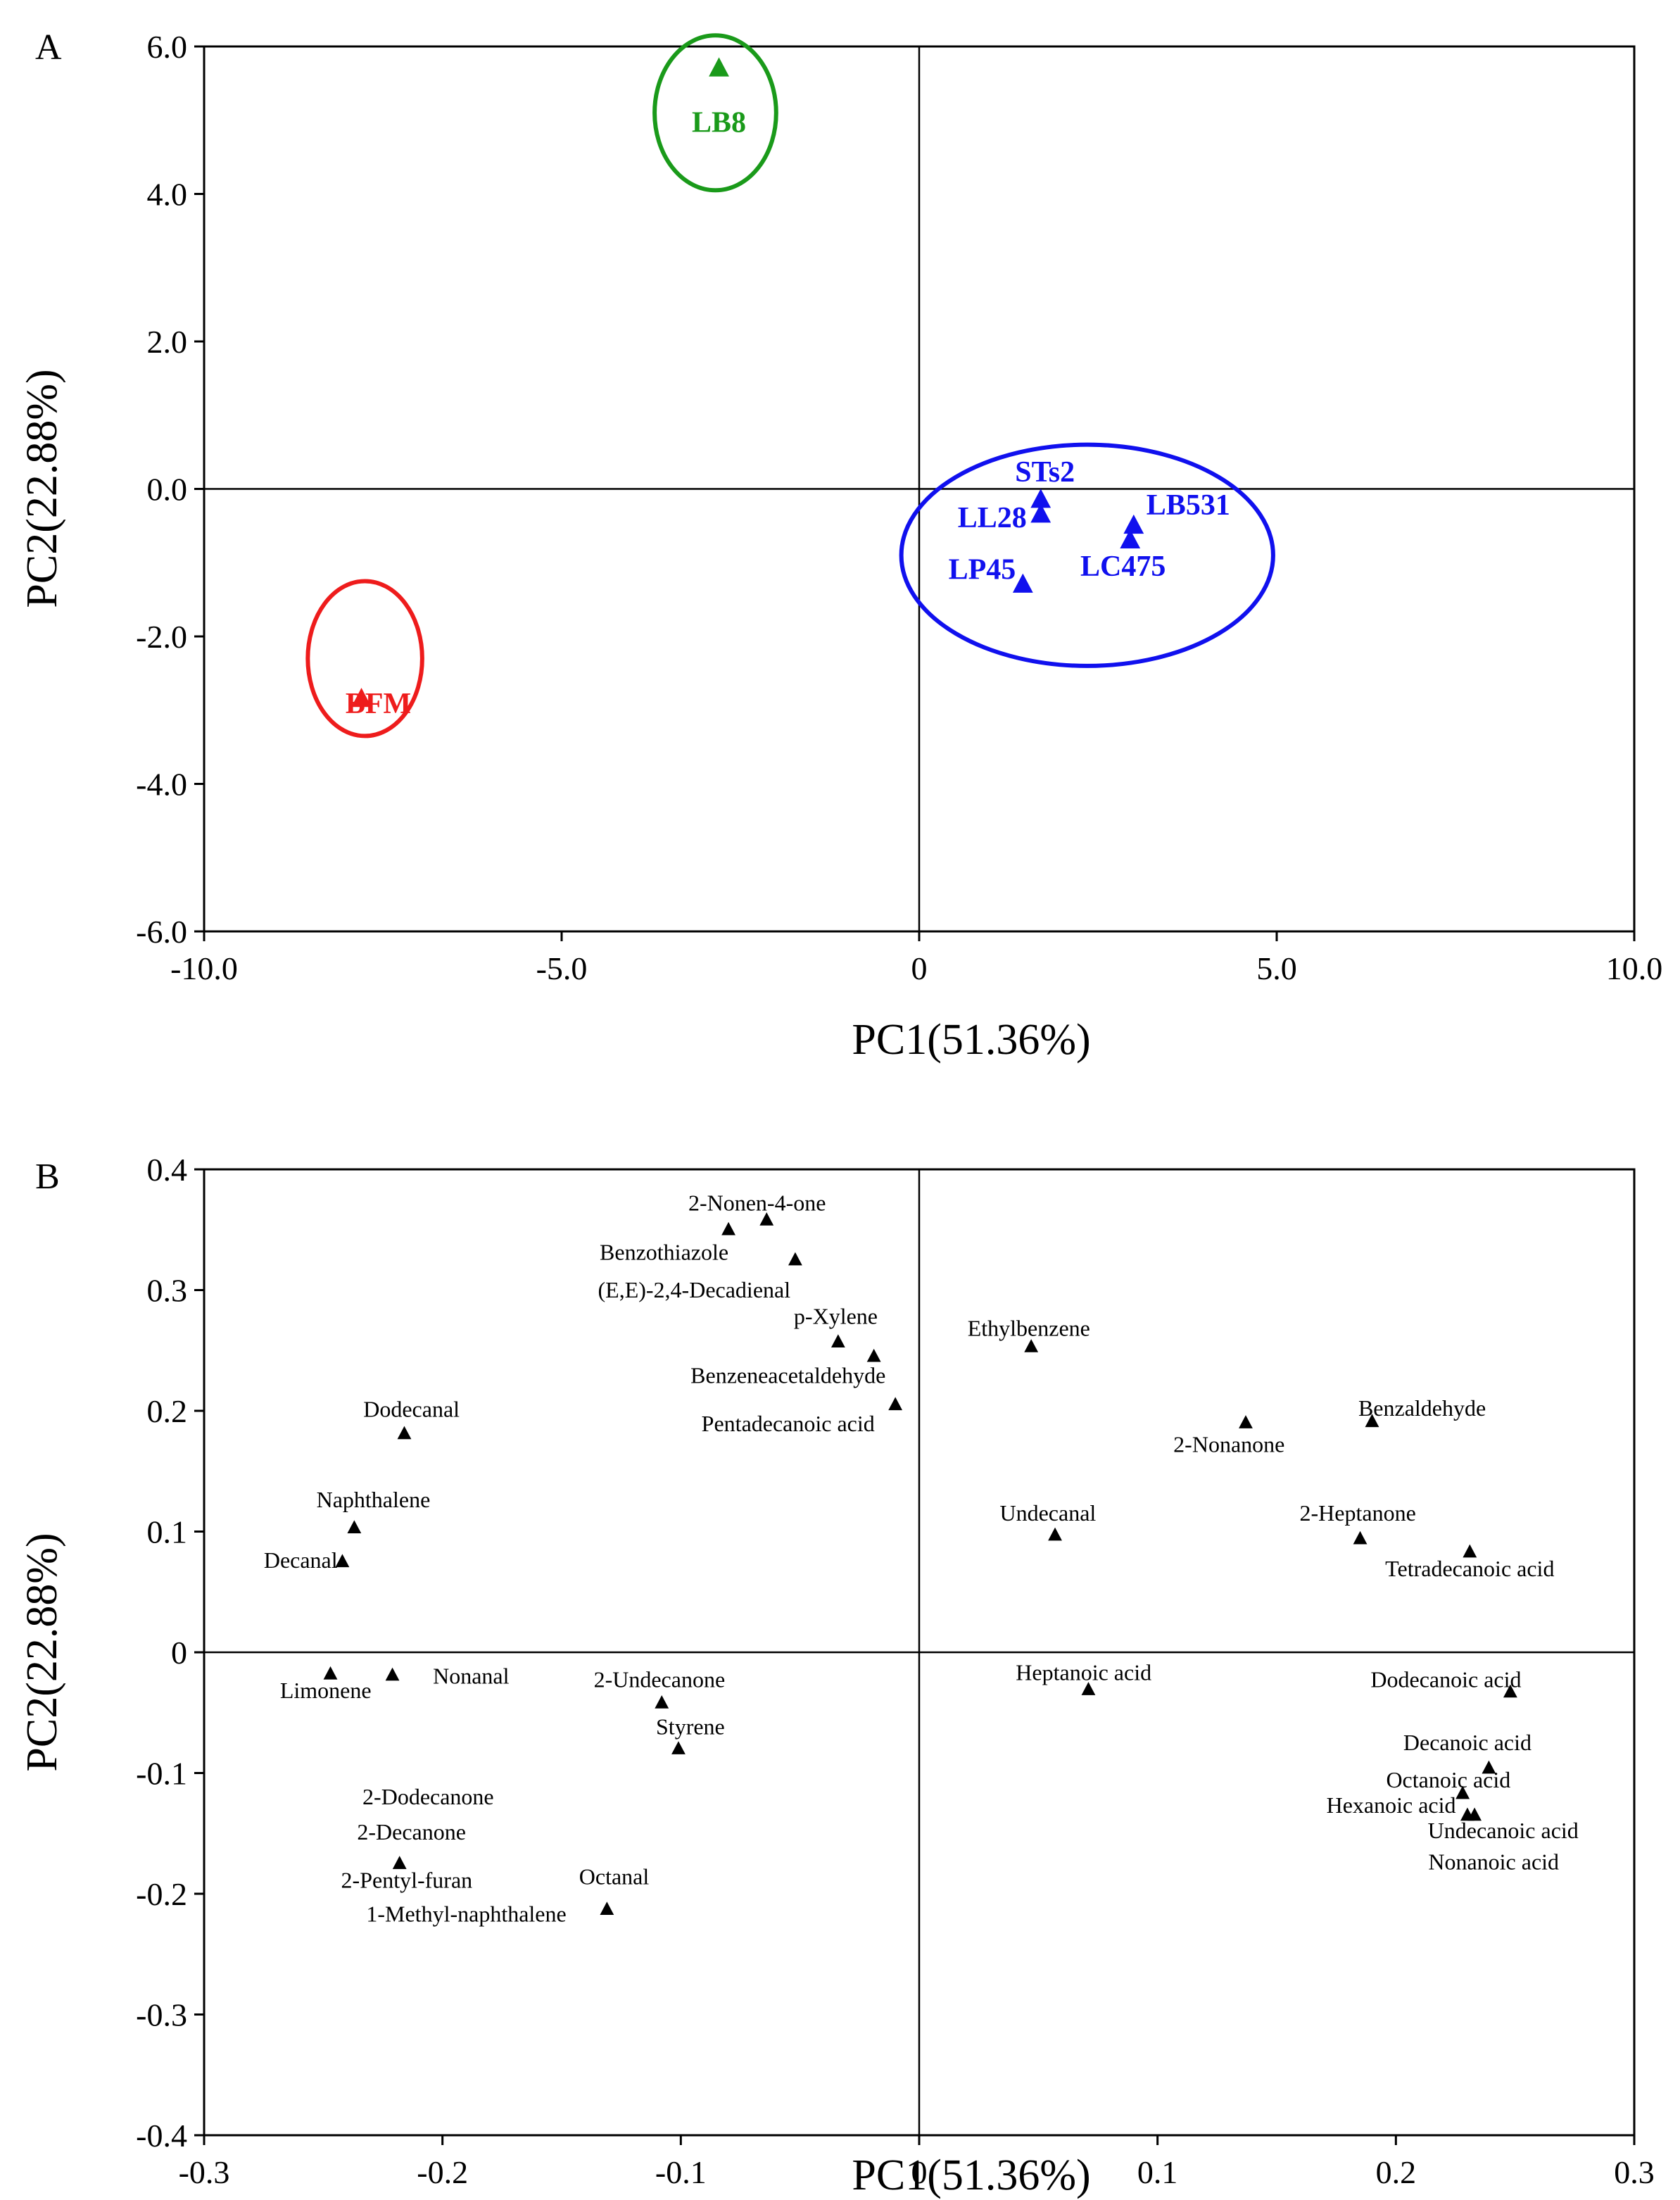  What do you see at coordinates (1189, 505) in the screenshot?
I see `score-label-lb531: LB531` at bounding box center [1189, 505].